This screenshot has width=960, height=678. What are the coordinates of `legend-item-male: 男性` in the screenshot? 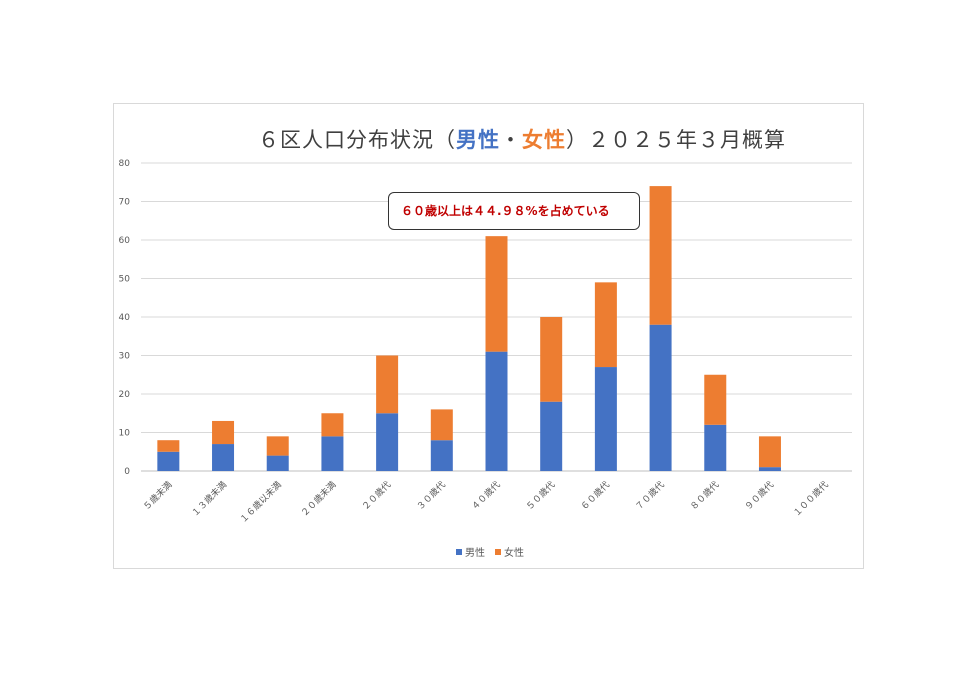 It's located at (470, 551).